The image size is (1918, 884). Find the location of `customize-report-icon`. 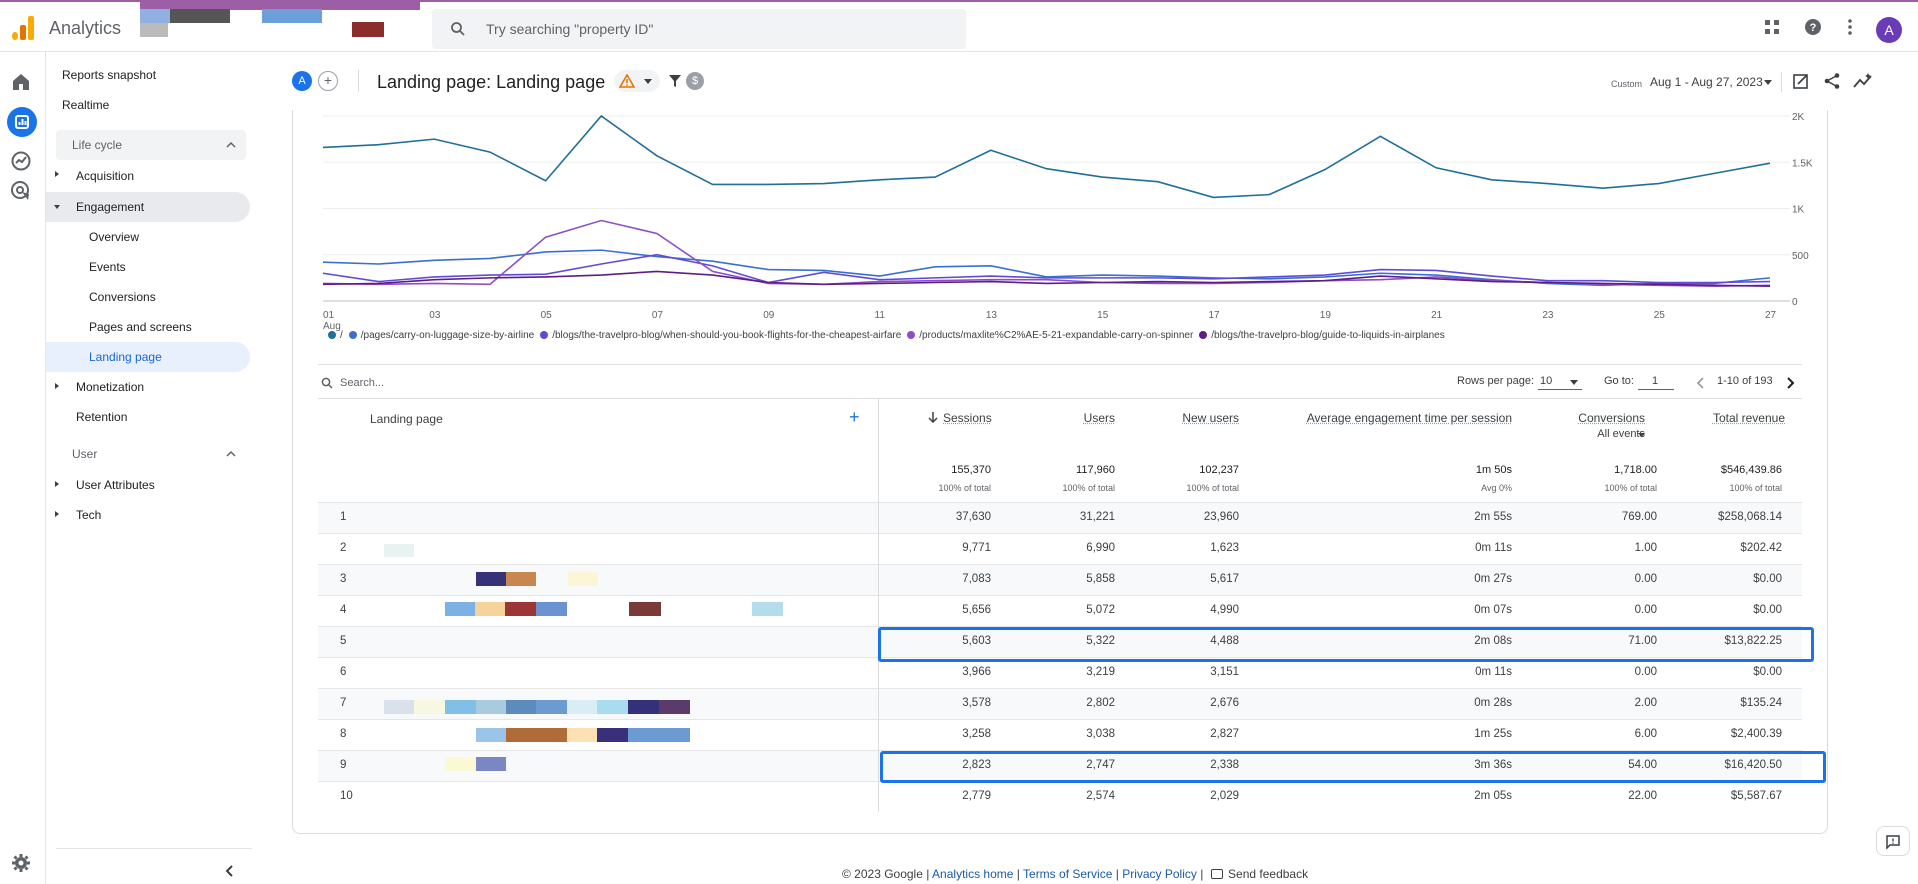

customize-report-icon is located at coordinates (1801, 81).